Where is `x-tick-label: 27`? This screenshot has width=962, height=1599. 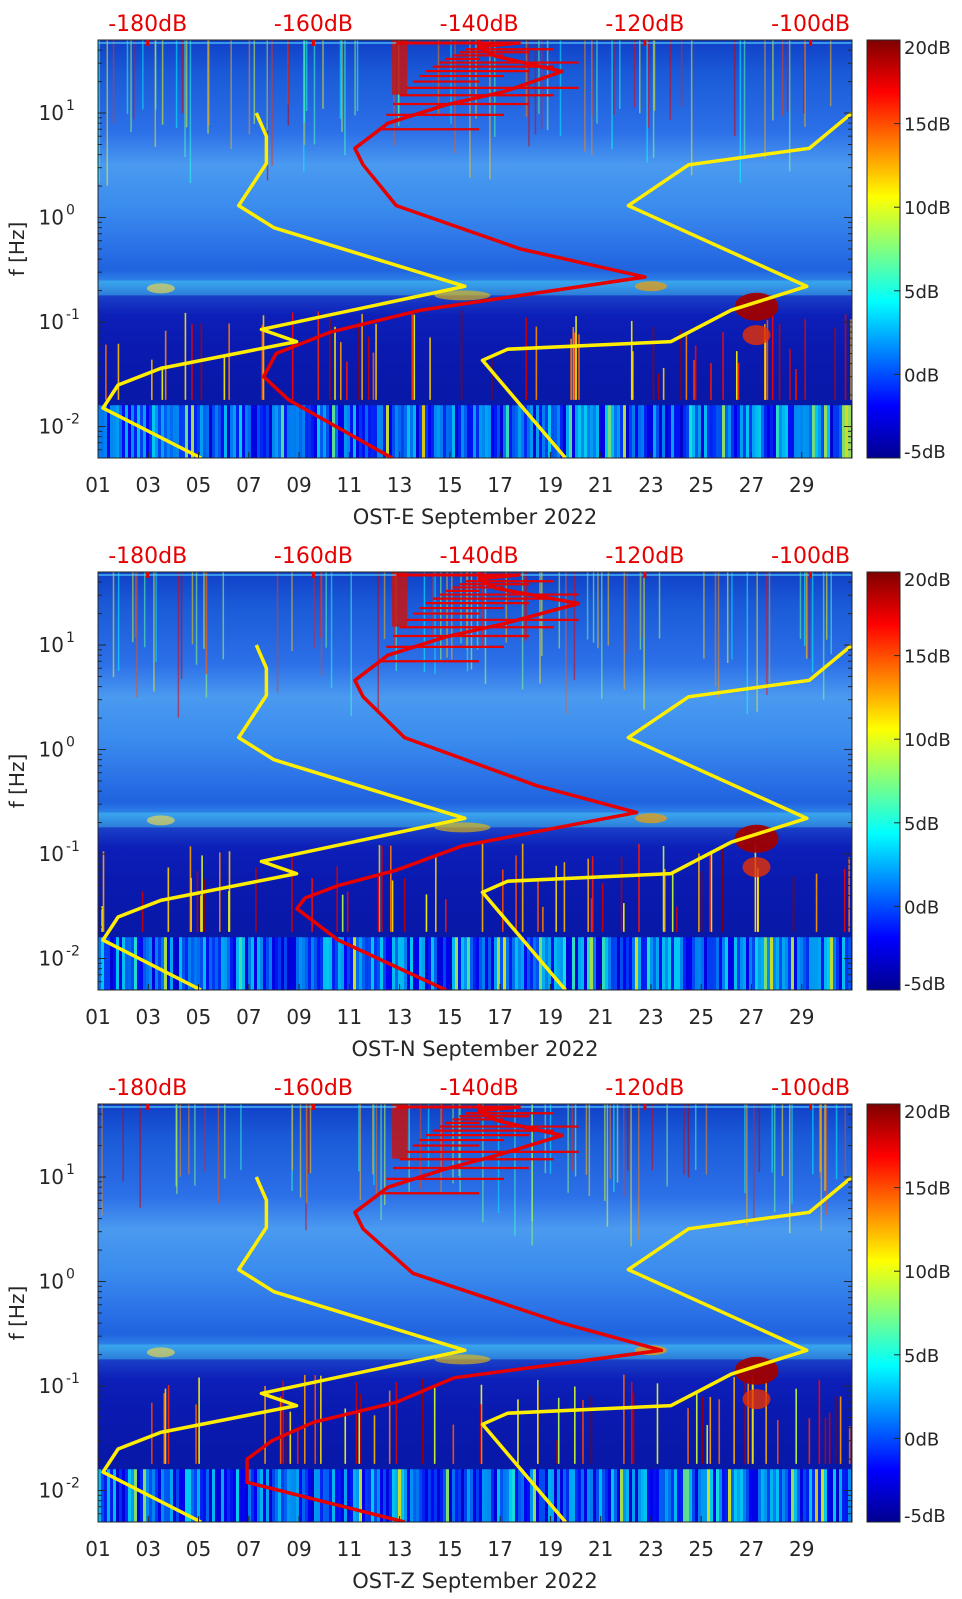 x-tick-label: 27 is located at coordinates (751, 1549).